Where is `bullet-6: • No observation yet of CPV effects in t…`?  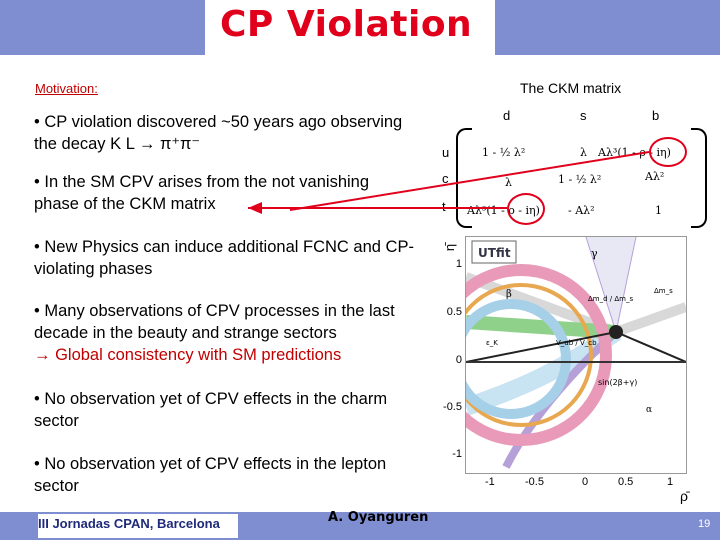
bullet-6: • No observation yet of CPV effects in t… is located at coordinates (210, 475).